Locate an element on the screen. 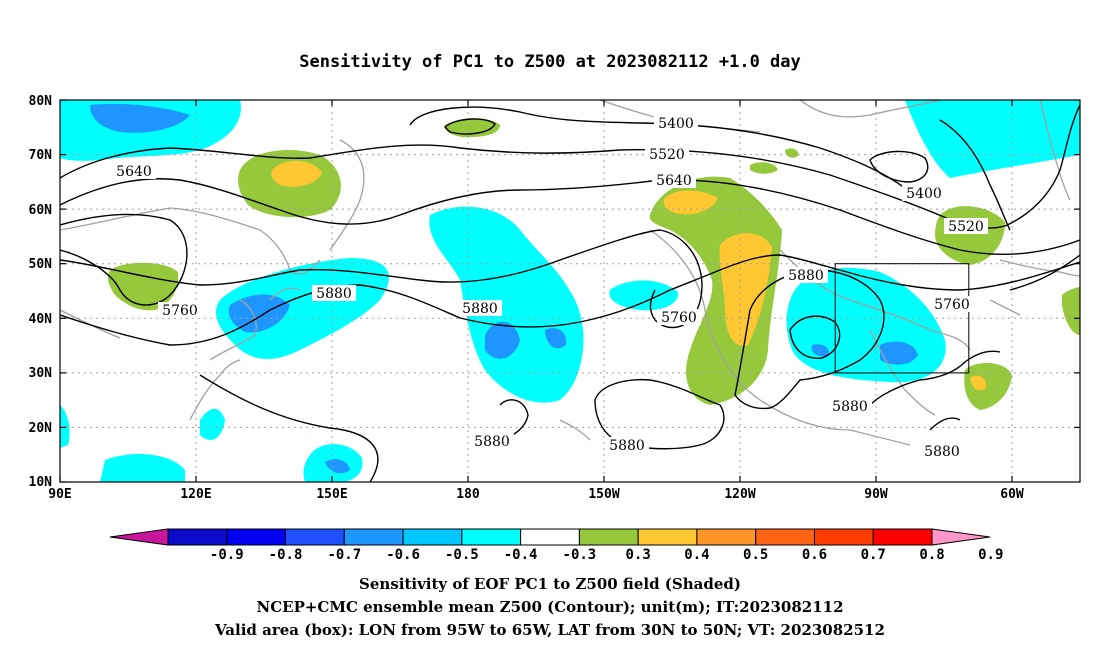  lon-label: 150W is located at coordinates (603, 494).